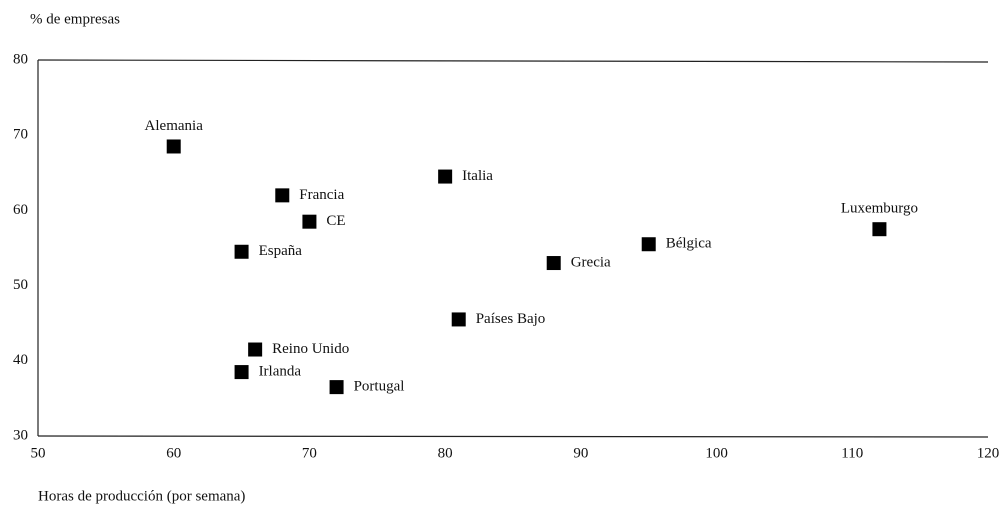 The width and height of the screenshot is (1002, 513). What do you see at coordinates (580, 453) in the screenshot?
I see `x-tick-label: 90` at bounding box center [580, 453].